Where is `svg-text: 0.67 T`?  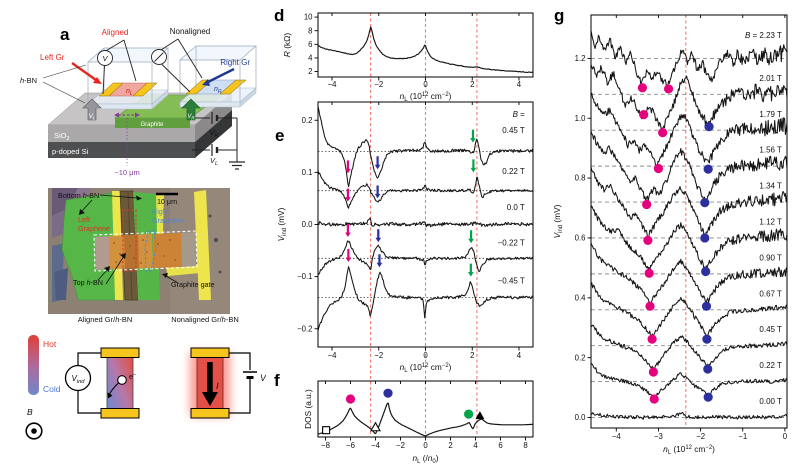 svg-text: 0.67 T is located at coordinates (770, 293).